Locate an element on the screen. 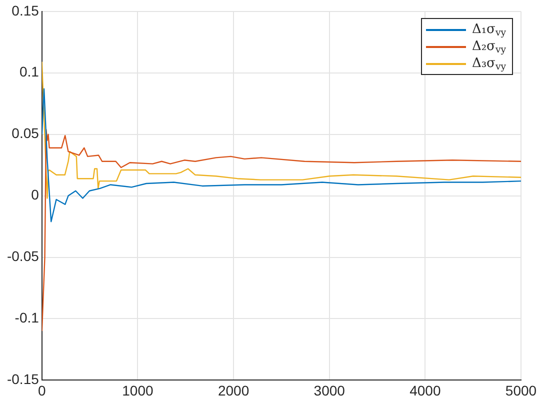 The width and height of the screenshot is (543, 407). y-tick-label: 0.1 is located at coordinates (29, 72).